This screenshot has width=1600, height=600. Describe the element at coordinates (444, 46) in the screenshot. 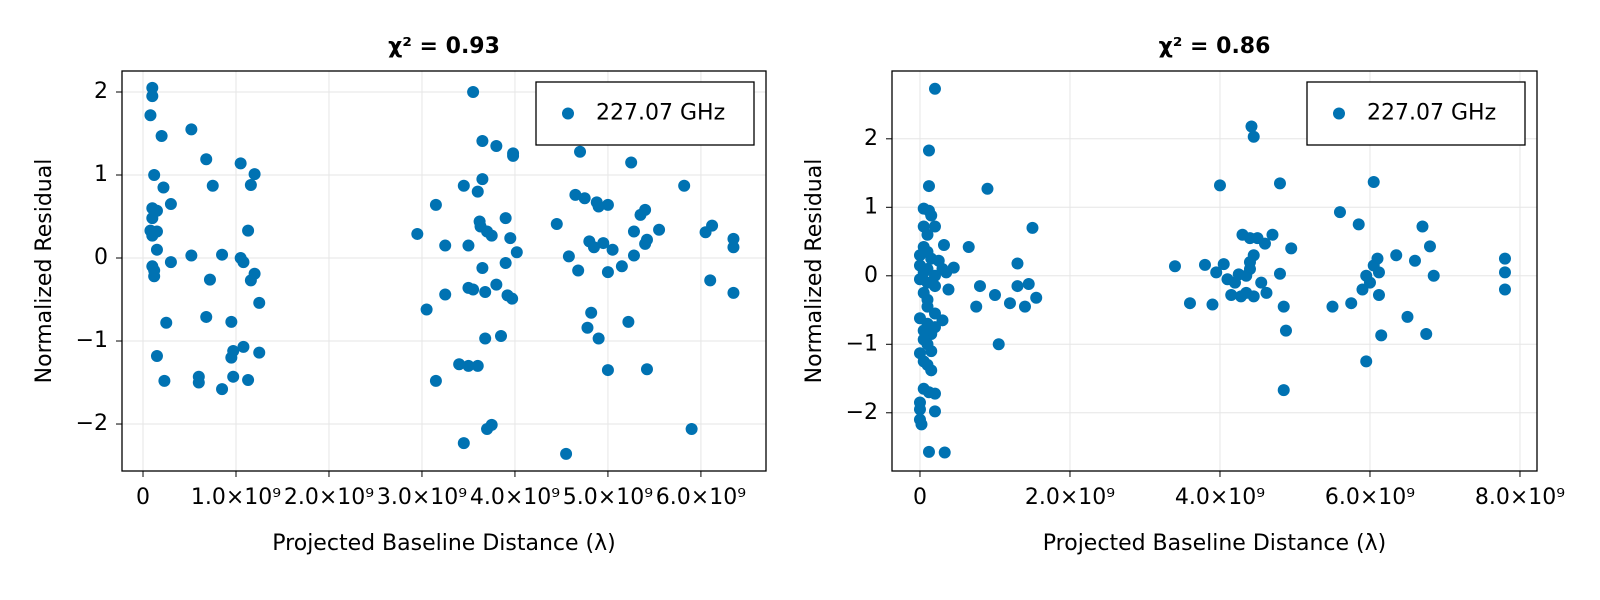

I see `chart-title: χ² = 0.93` at that location.